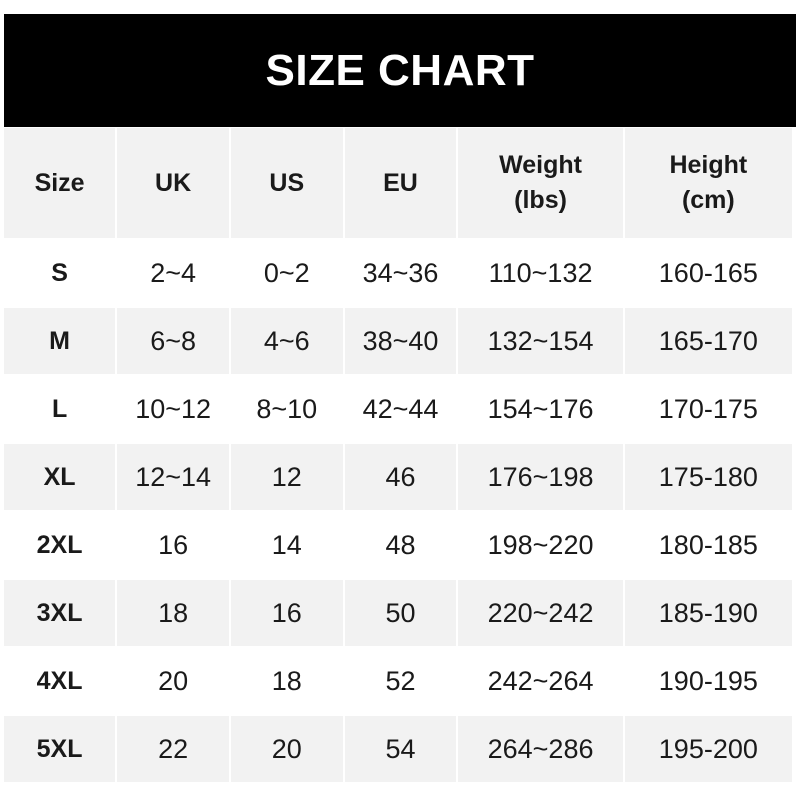 This screenshot has height=800, width=800. Describe the element at coordinates (287, 273) in the screenshot. I see `table-cell: 0~2` at that location.